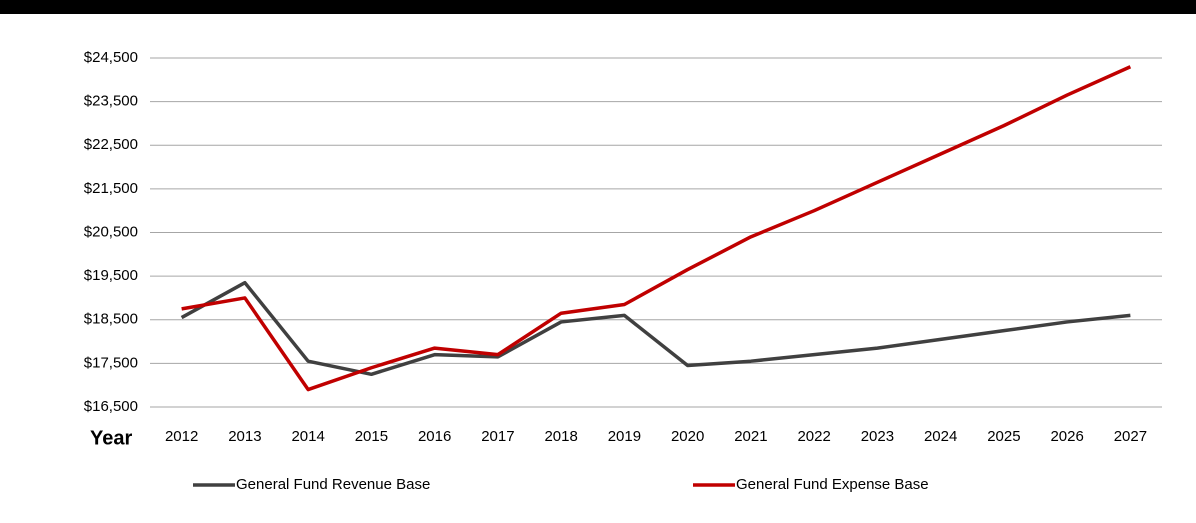 This screenshot has width=1196, height=523. What do you see at coordinates (333, 484) in the screenshot?
I see `legend-label: General Fund Revenue Base` at bounding box center [333, 484].